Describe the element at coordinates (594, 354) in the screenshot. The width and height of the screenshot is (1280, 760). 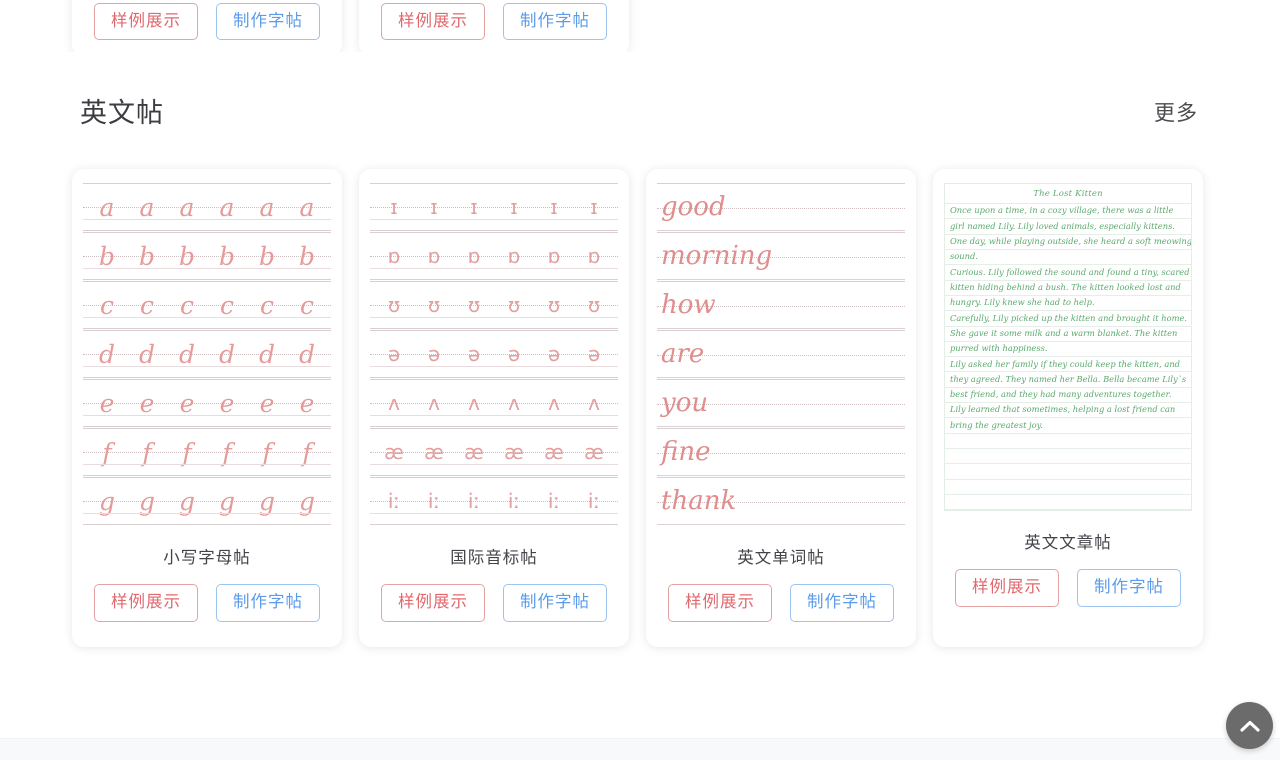
I see `practice-glyph: ə` at that location.